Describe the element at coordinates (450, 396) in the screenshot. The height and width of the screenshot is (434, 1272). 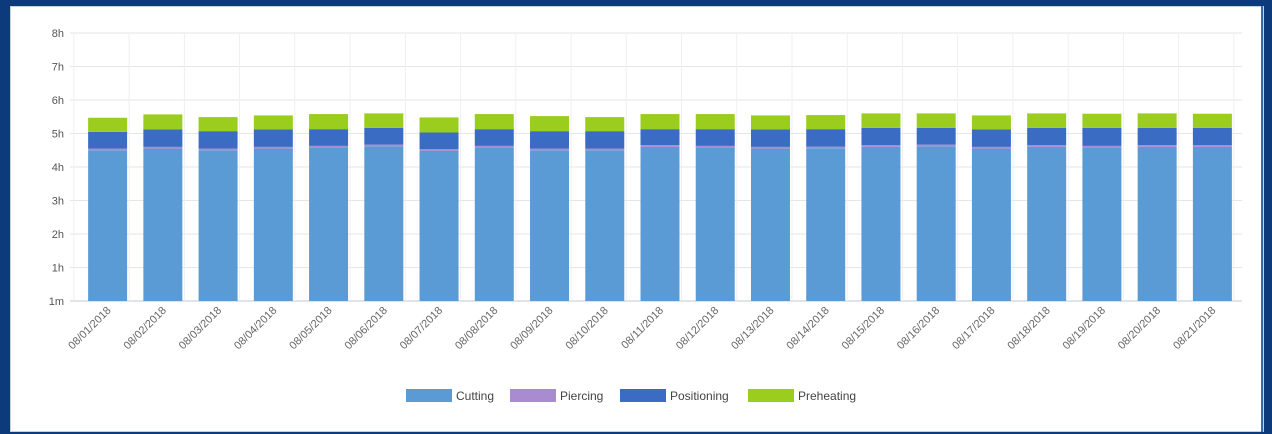
I see `legend-item-cutting: Cutting` at that location.